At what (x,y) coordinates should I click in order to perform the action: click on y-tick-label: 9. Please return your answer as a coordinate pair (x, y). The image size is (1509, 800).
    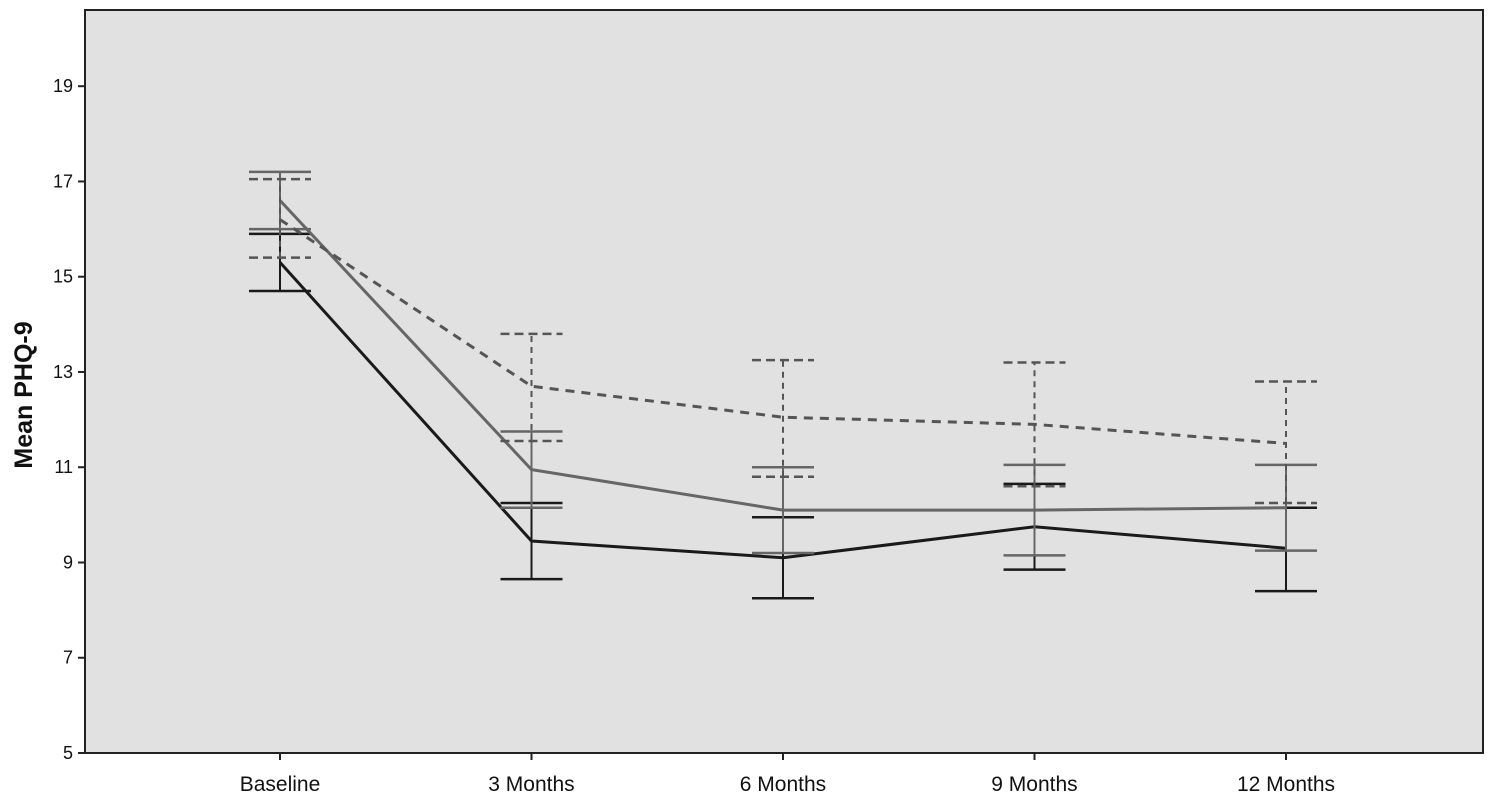
    Looking at the image, I should click on (68, 562).